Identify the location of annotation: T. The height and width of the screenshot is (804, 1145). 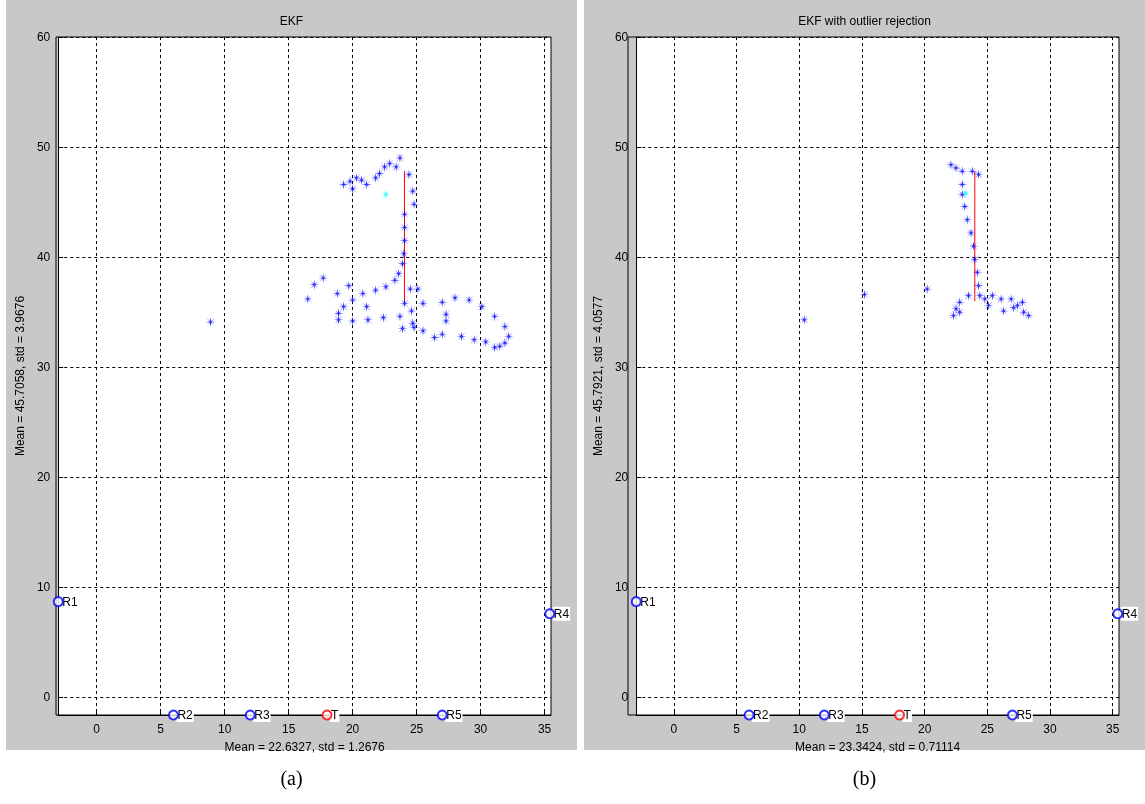
(335, 715).